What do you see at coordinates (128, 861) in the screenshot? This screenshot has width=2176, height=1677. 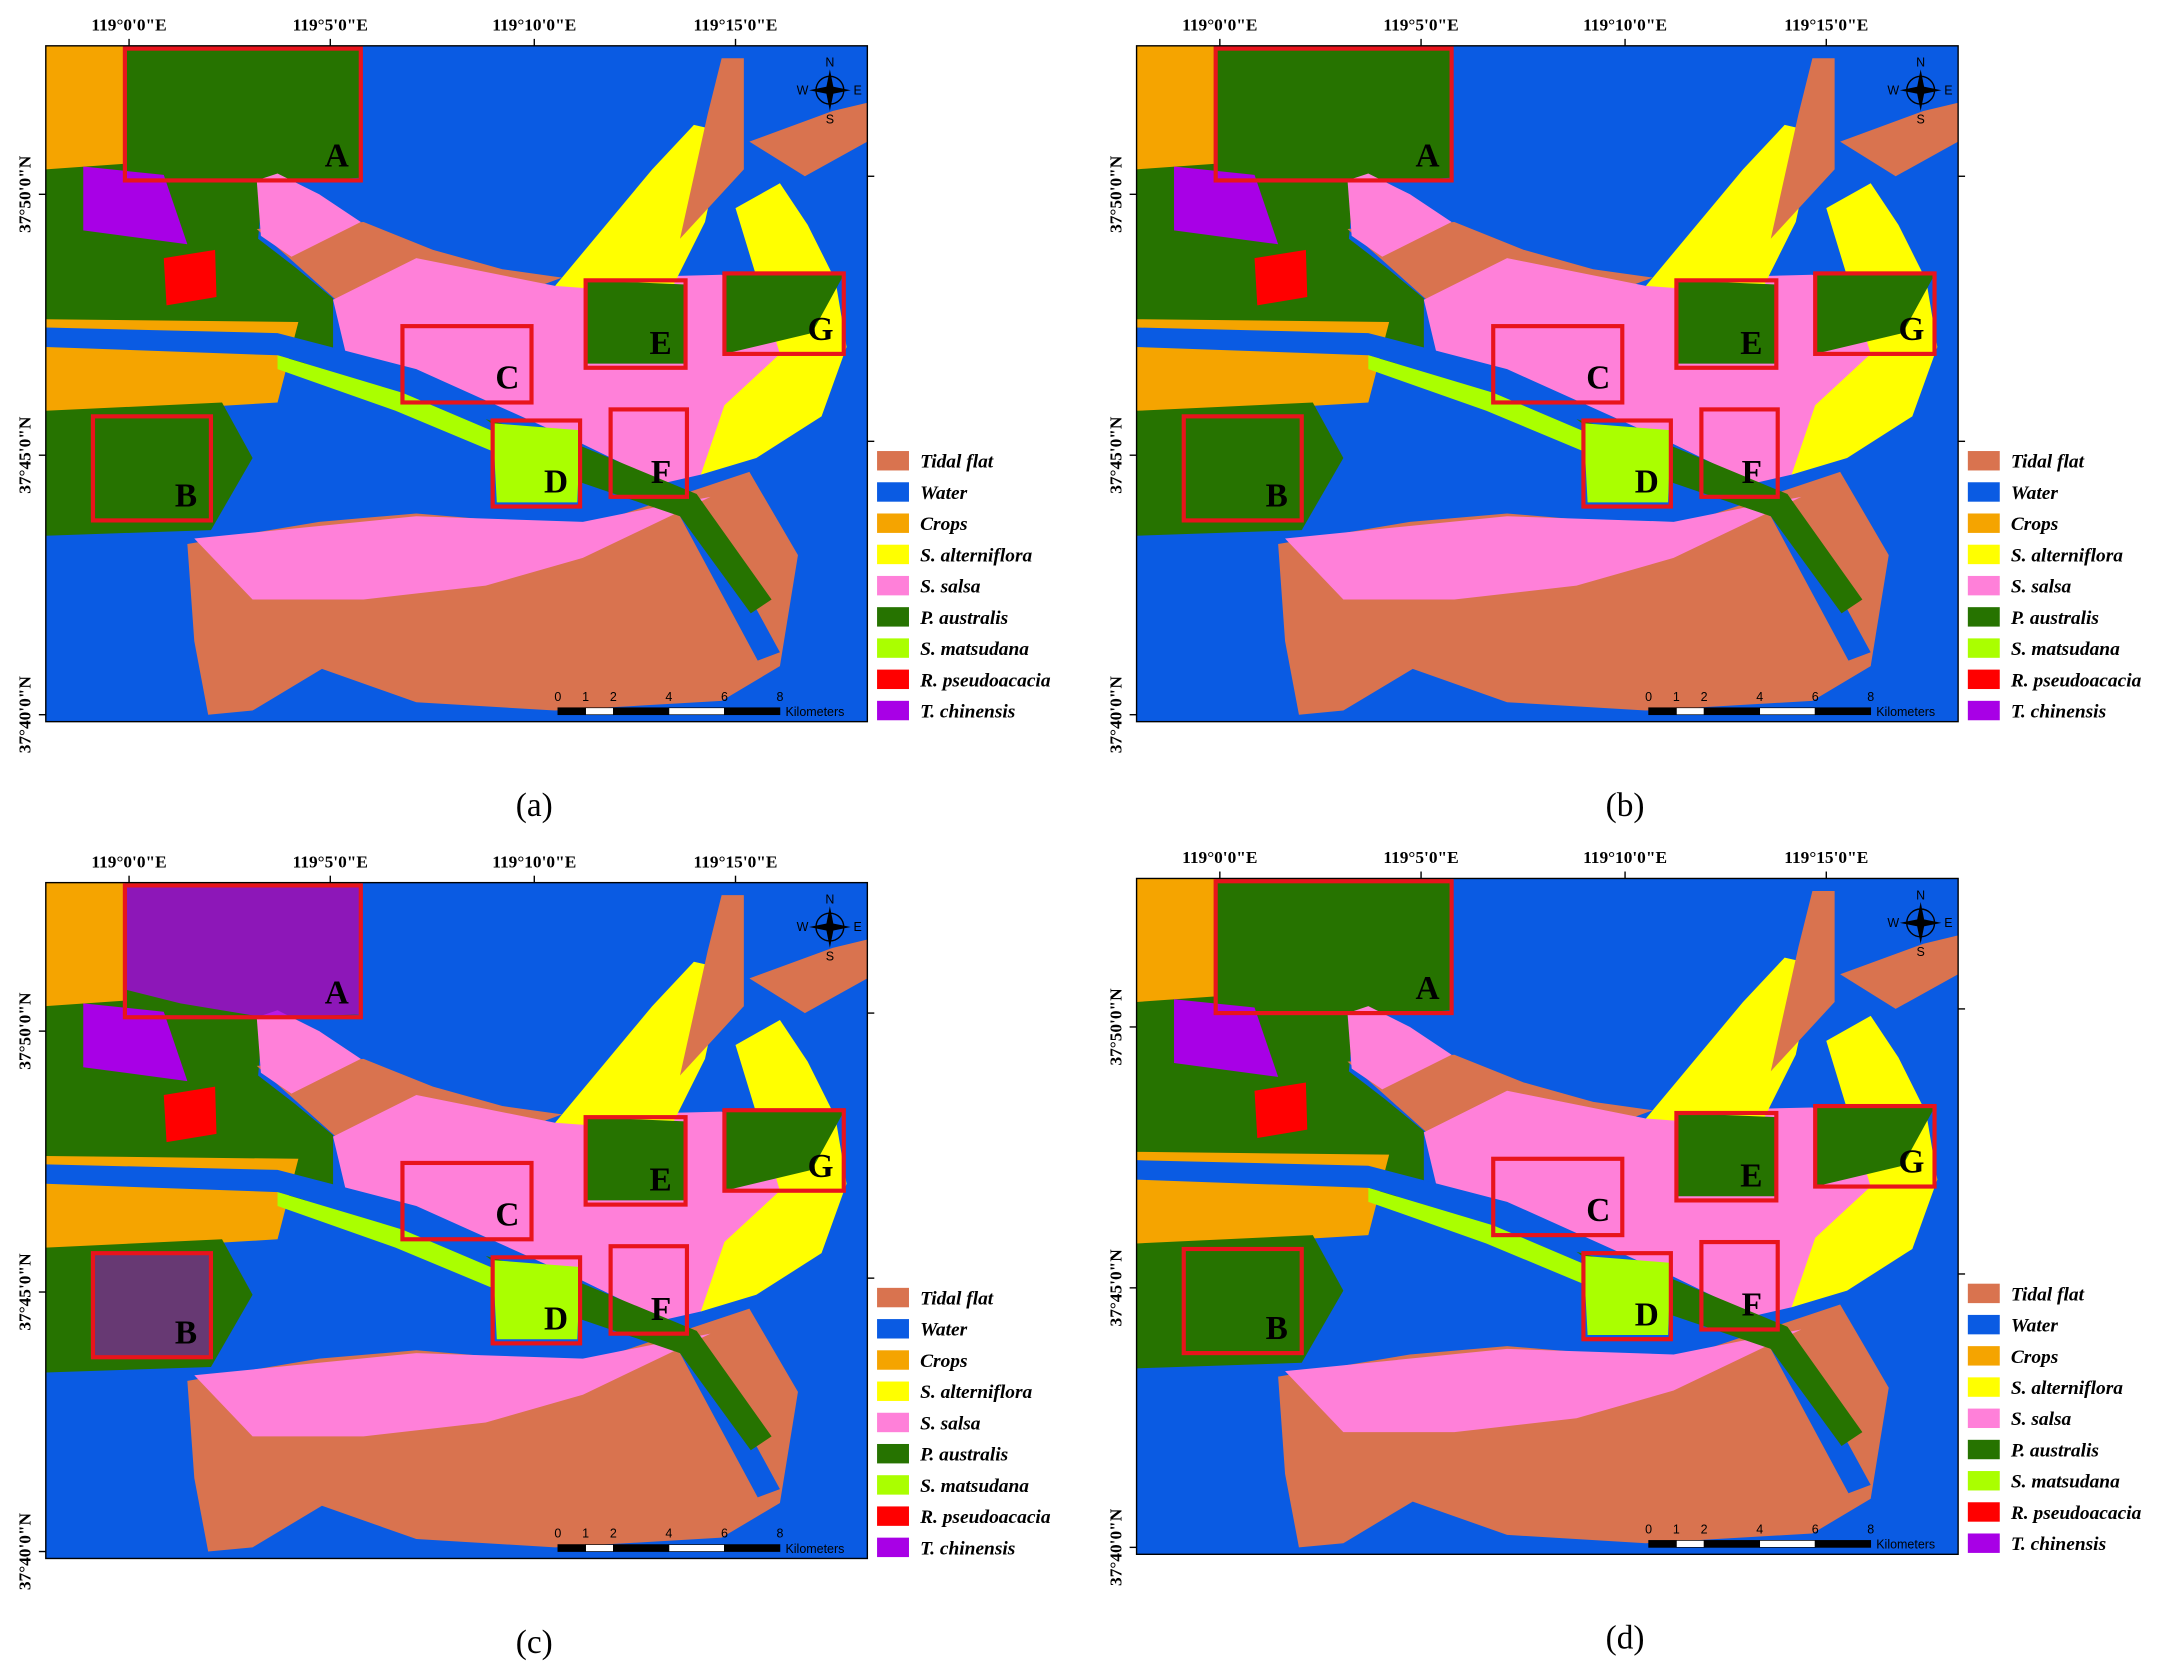 I see `lon-label: 119°0'0"E` at bounding box center [128, 861].